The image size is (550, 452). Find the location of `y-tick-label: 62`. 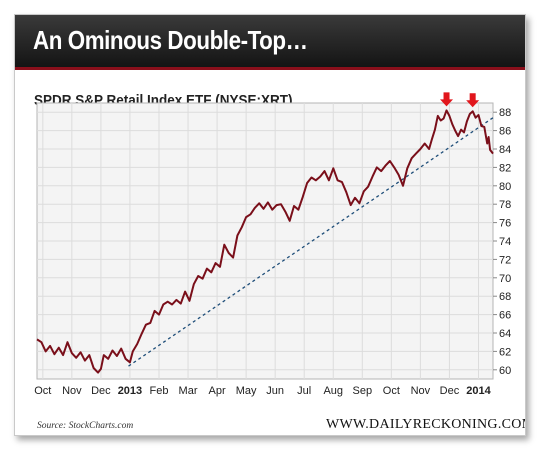

y-tick-label: 62 is located at coordinates (505, 352).